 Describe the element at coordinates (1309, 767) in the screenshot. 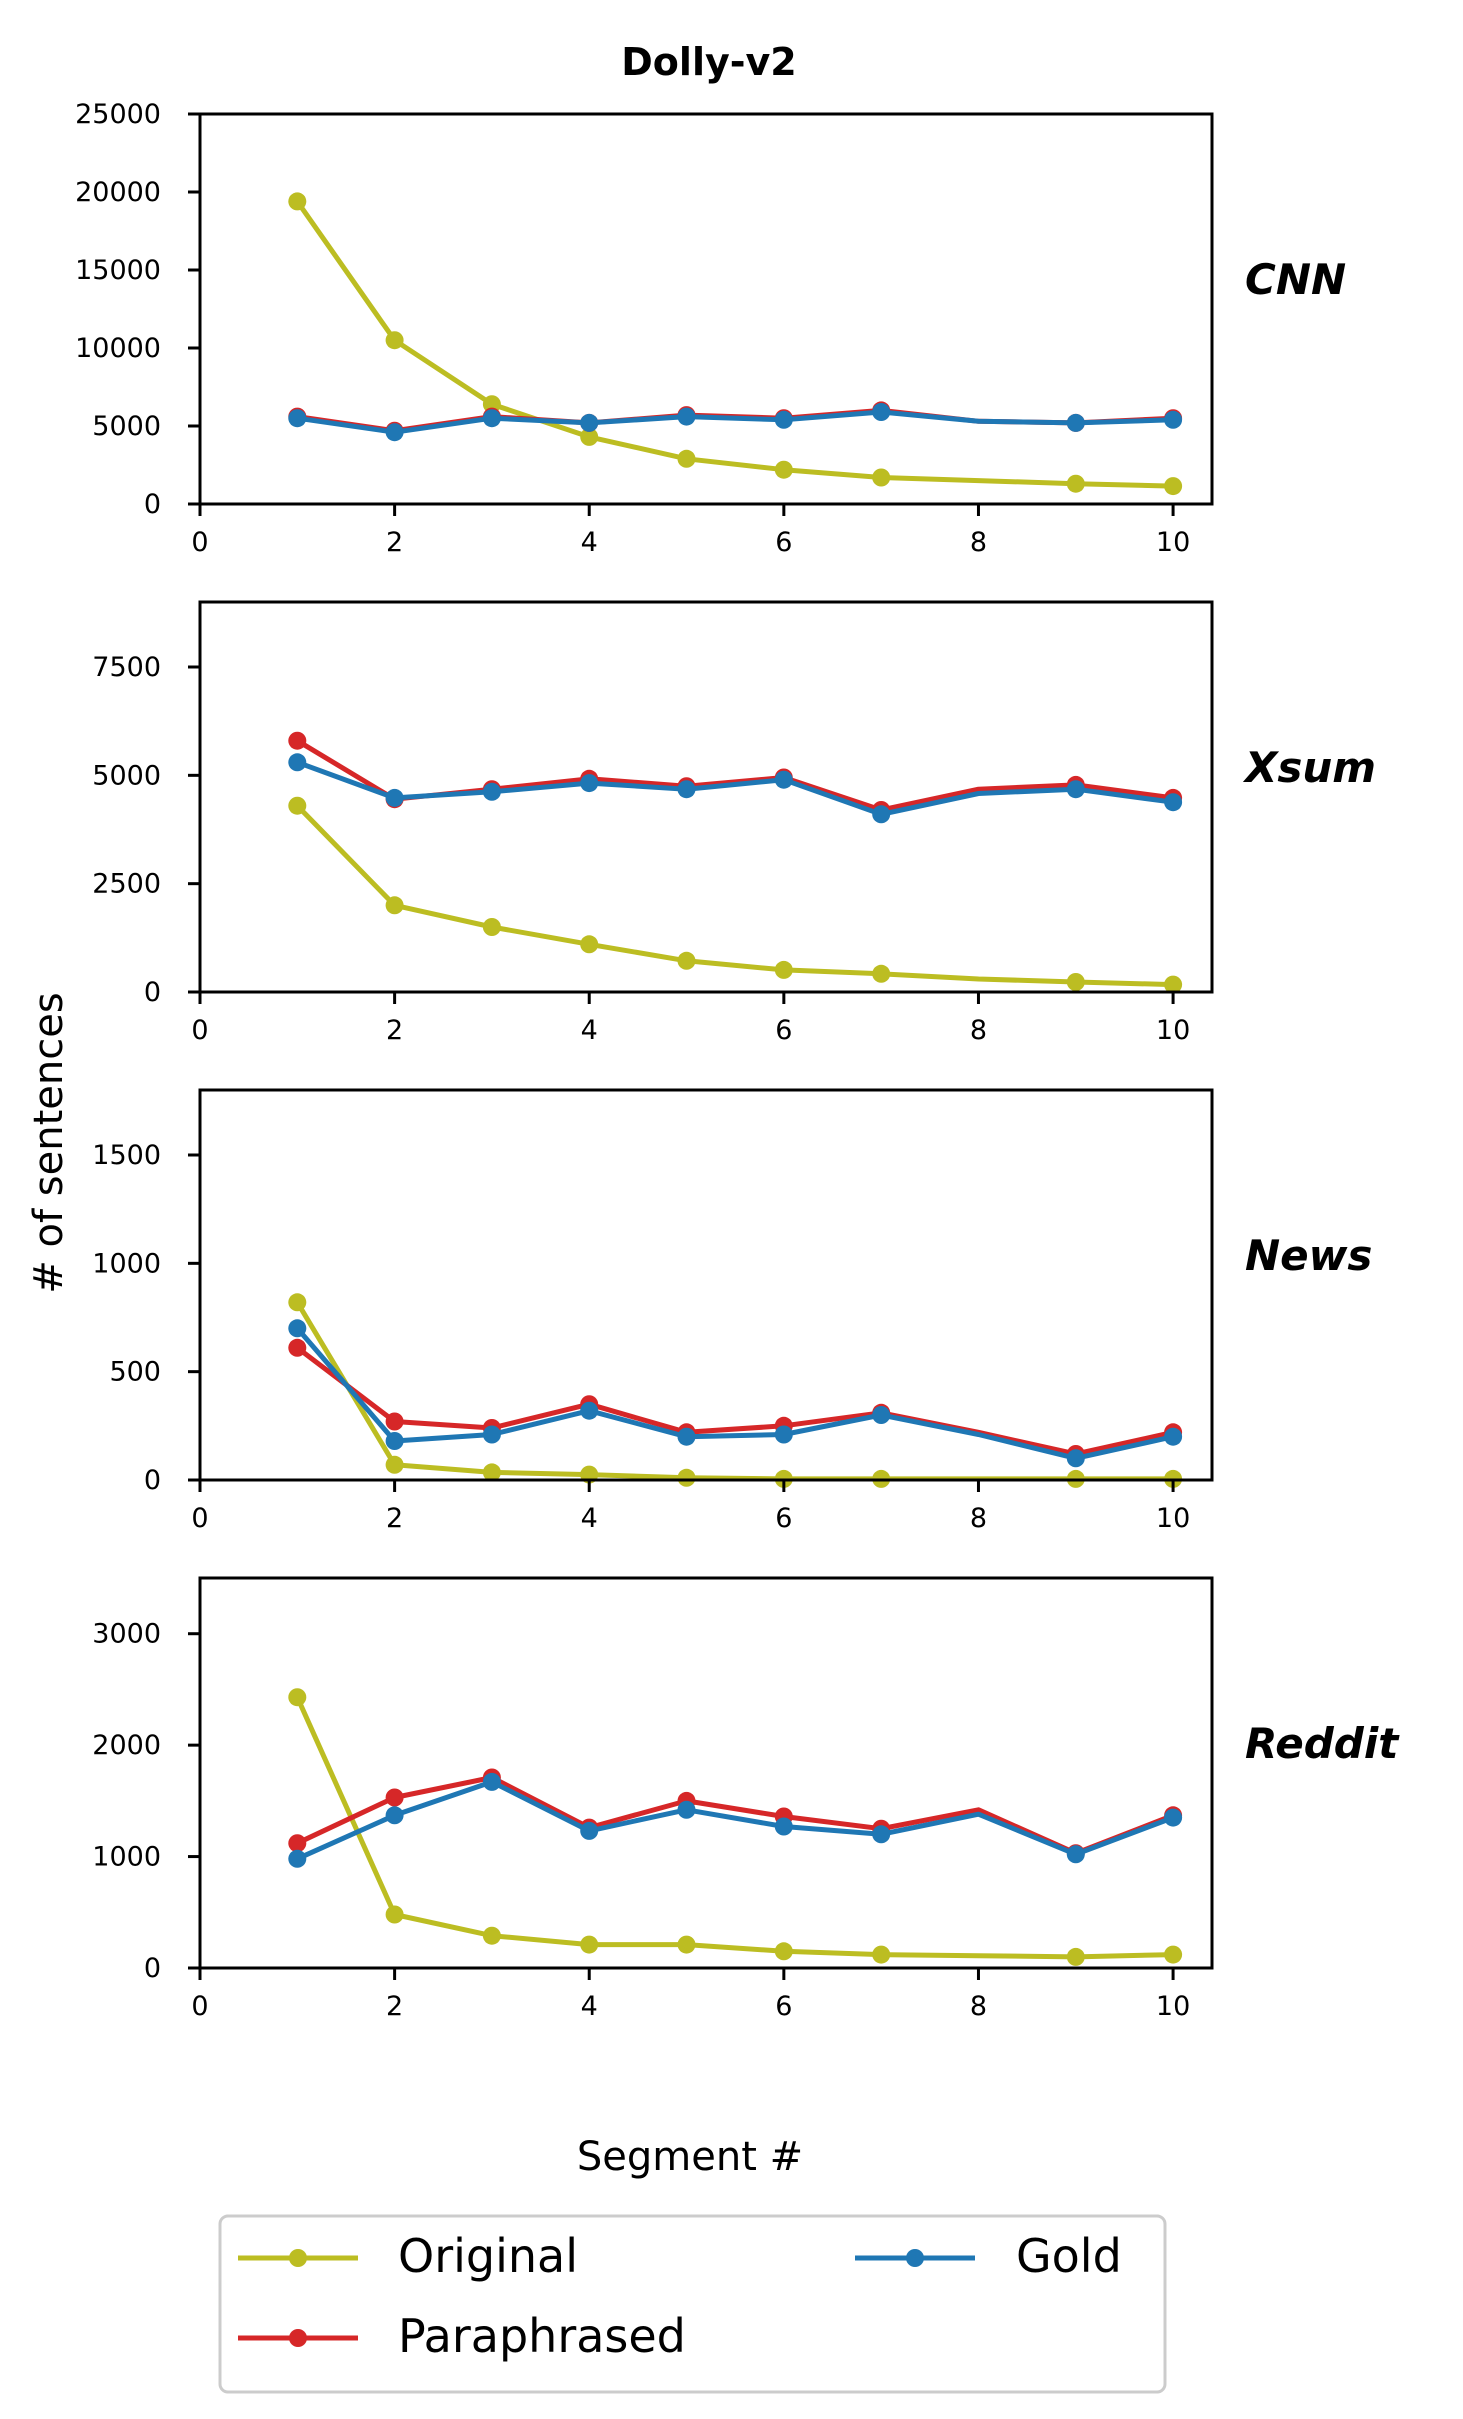

I see `panel-label-xsum: Xsum` at that location.